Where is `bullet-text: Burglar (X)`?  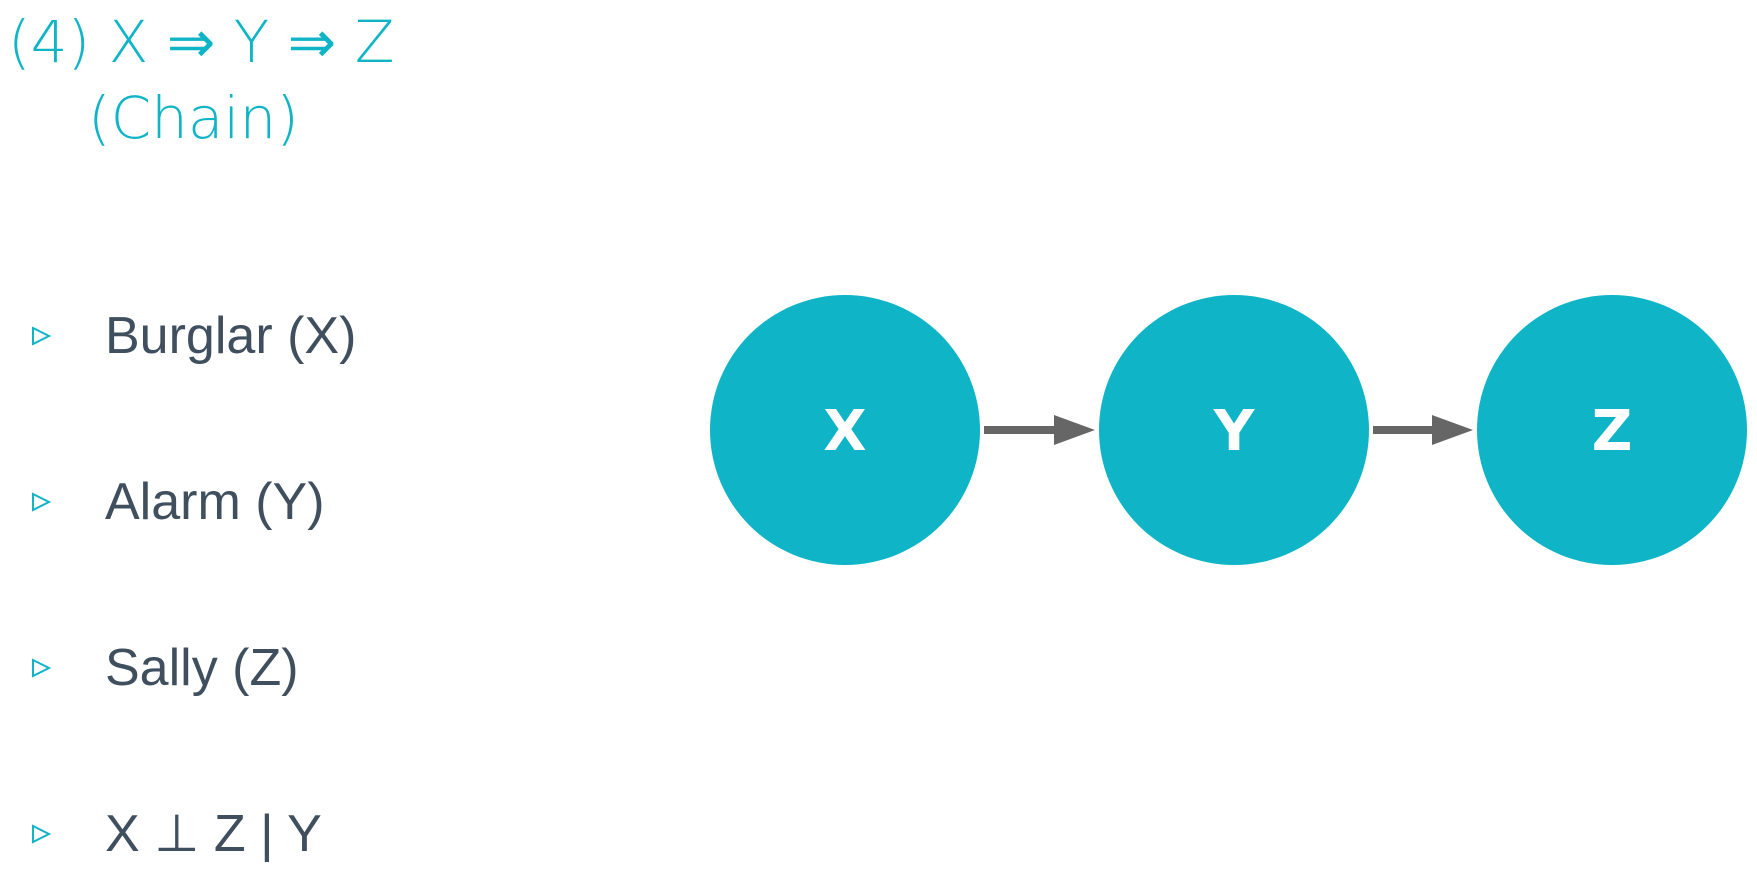 bullet-text: Burglar (X) is located at coordinates (231, 336).